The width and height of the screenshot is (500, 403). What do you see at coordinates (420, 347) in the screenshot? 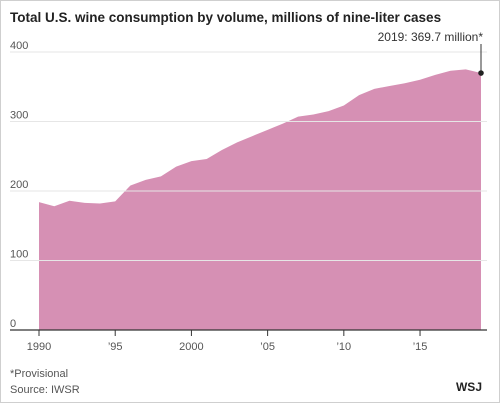
I see `x-tick-label: ’15` at bounding box center [420, 347].